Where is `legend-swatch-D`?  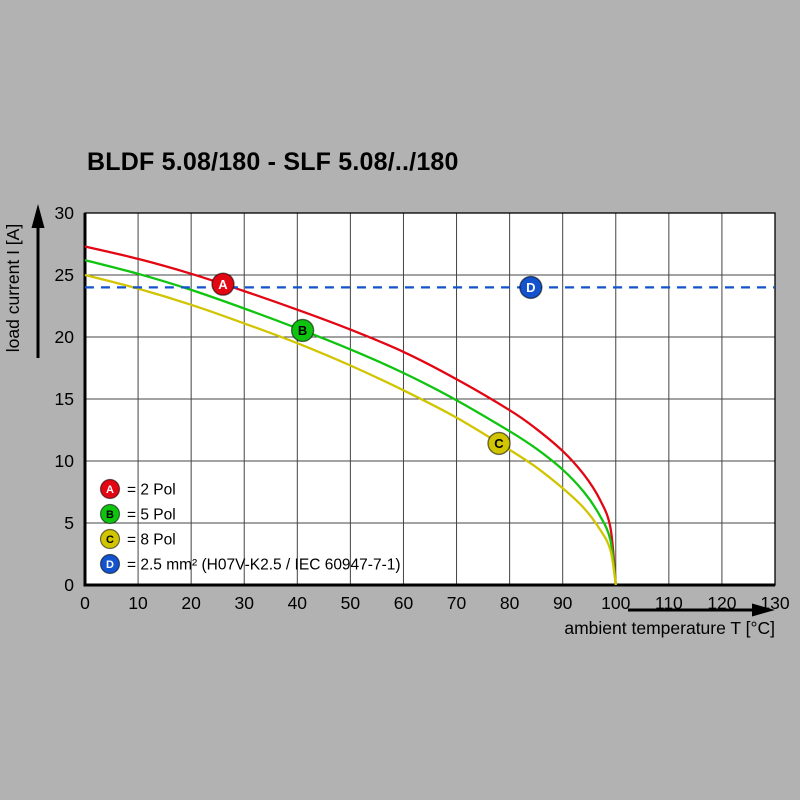 legend-swatch-D is located at coordinates (110, 564).